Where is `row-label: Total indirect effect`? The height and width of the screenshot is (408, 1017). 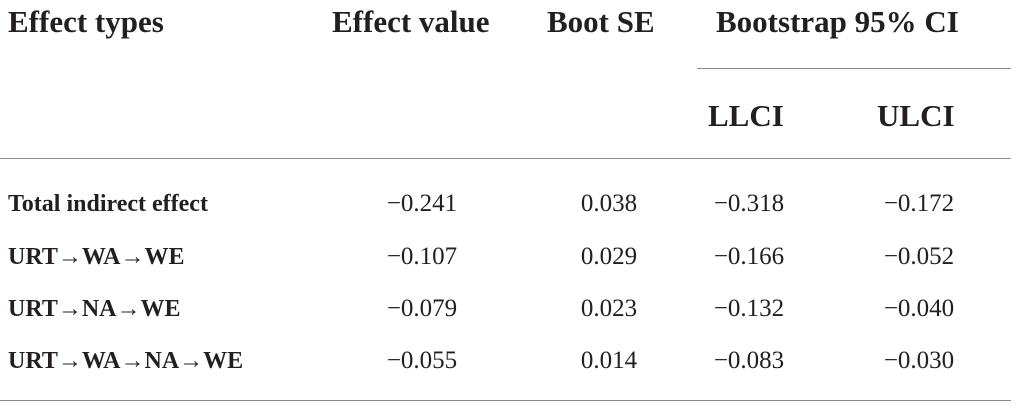 row-label: Total indirect effect is located at coordinates (108, 204).